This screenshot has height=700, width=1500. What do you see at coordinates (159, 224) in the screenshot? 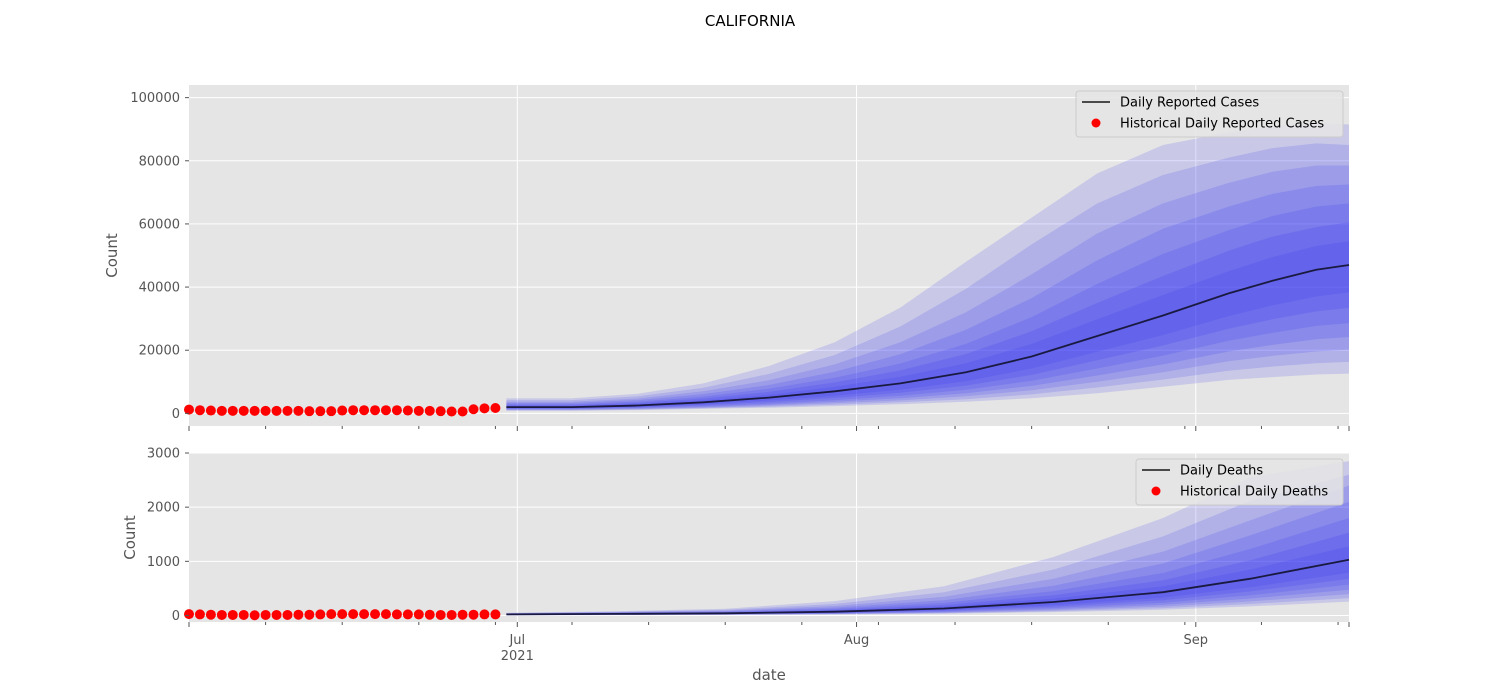
I see `cases-y-tick-label: 60000` at bounding box center [159, 224].